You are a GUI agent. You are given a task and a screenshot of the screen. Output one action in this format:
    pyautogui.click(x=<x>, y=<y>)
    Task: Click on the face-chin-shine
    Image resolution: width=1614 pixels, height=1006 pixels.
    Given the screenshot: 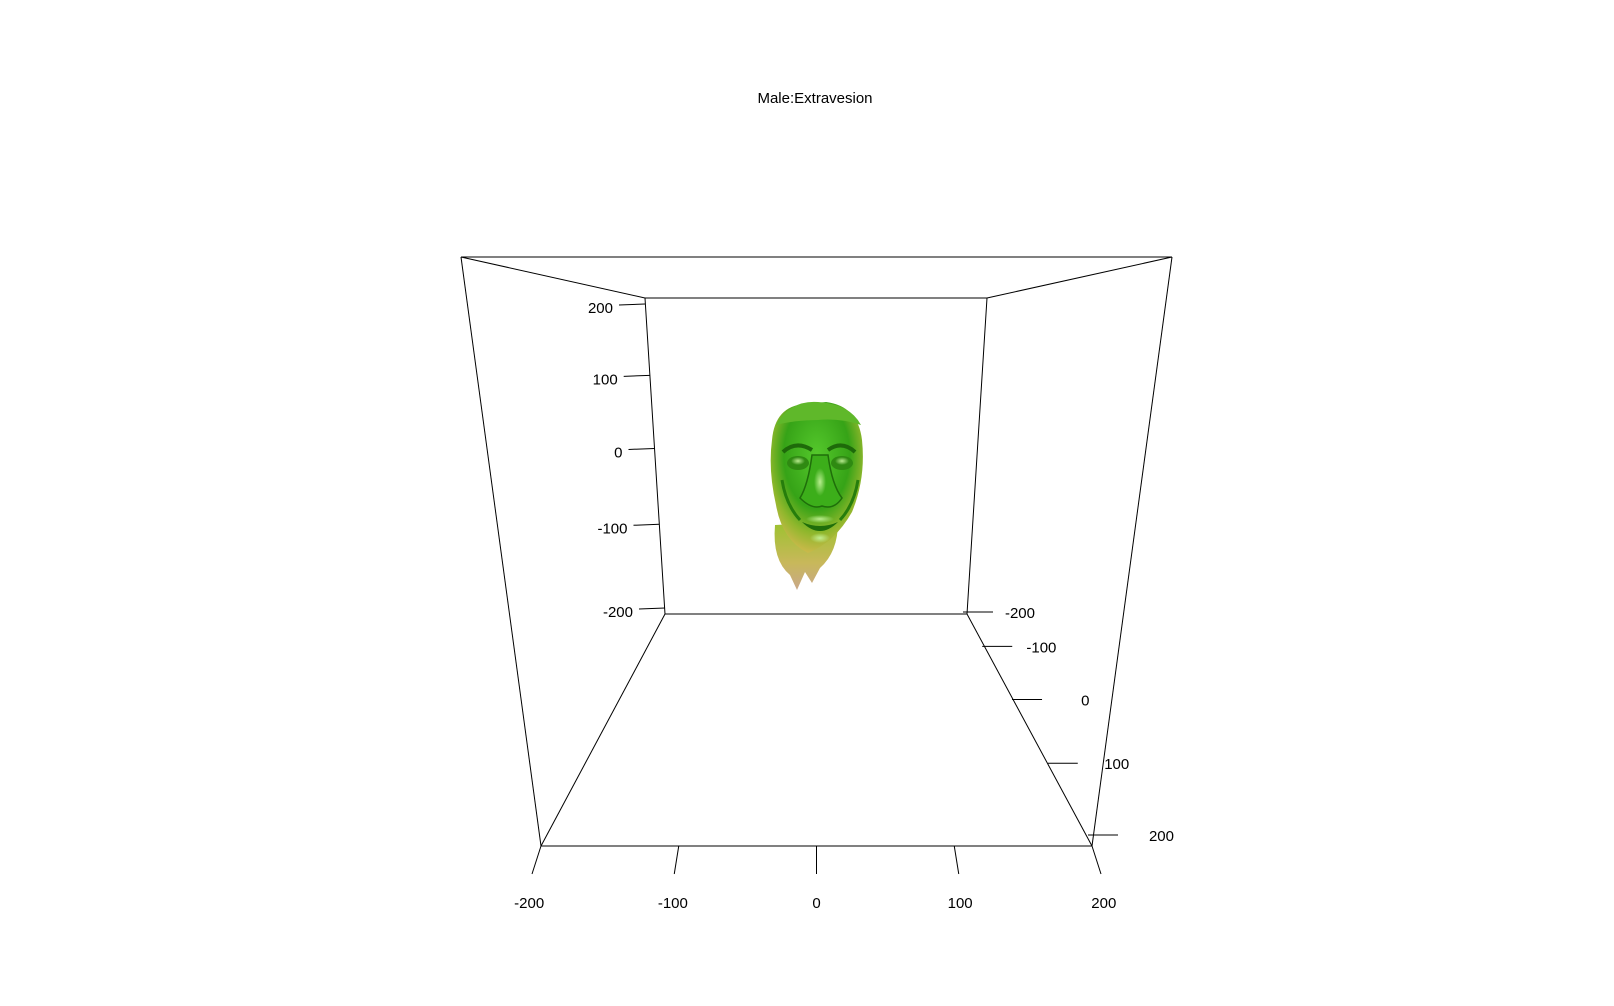 What is the action you would take?
    pyautogui.click(x=820, y=538)
    